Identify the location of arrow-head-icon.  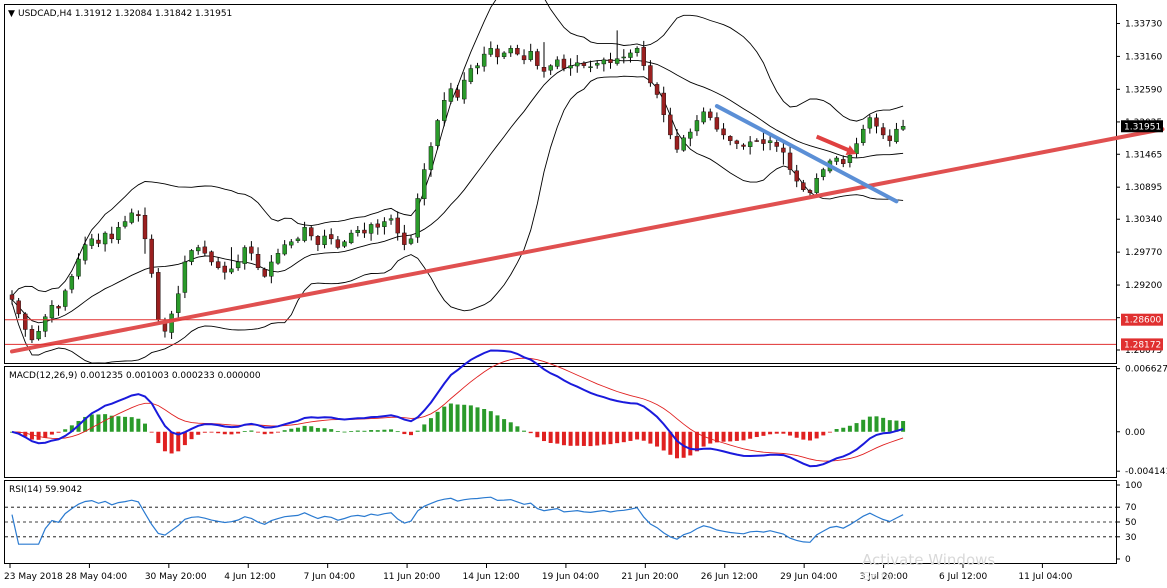
(851, 150).